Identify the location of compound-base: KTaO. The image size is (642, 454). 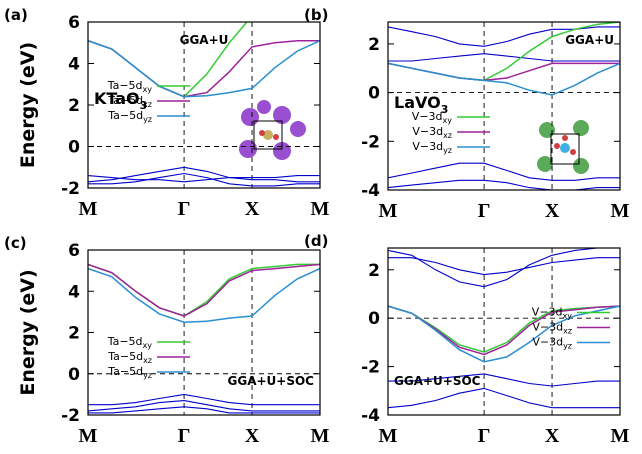
(117, 98).